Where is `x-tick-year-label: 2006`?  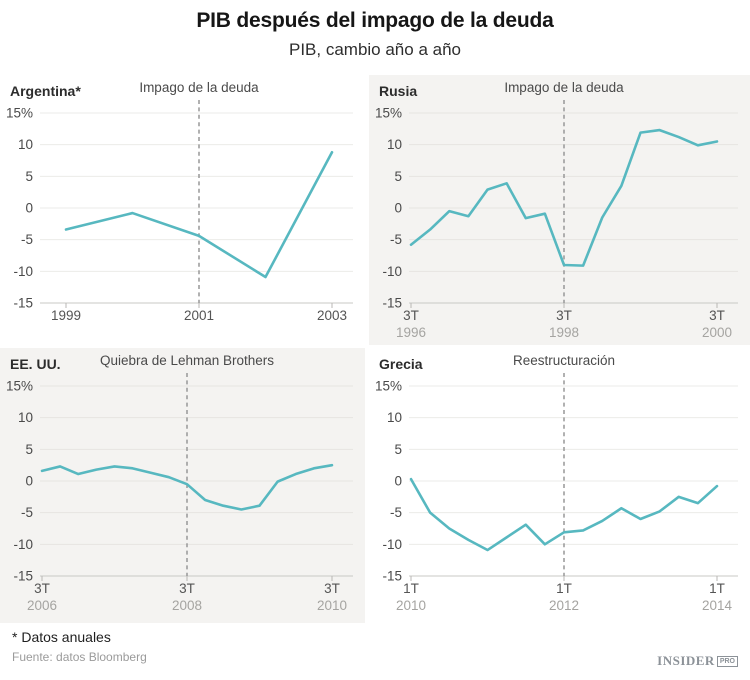
x-tick-year-label: 2006 is located at coordinates (42, 605).